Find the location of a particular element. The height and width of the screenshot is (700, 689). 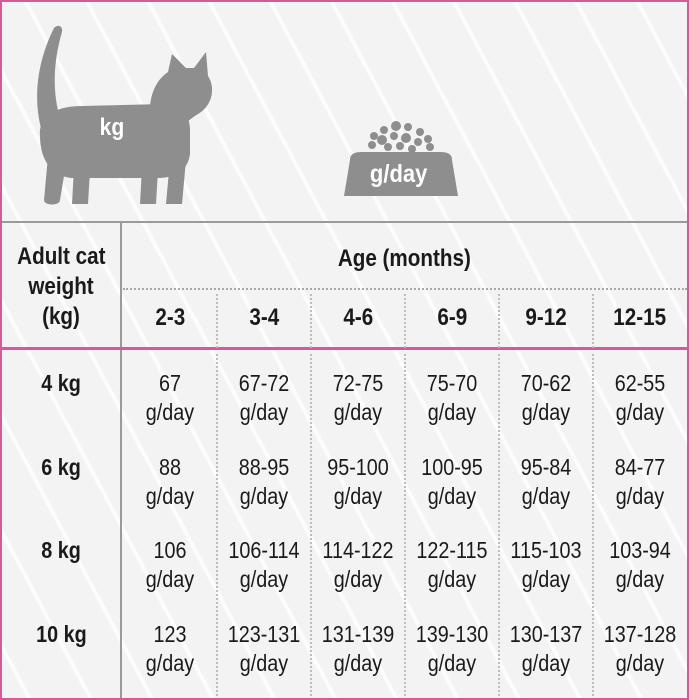

bowl-icon-label: g/day is located at coordinates (398, 174).